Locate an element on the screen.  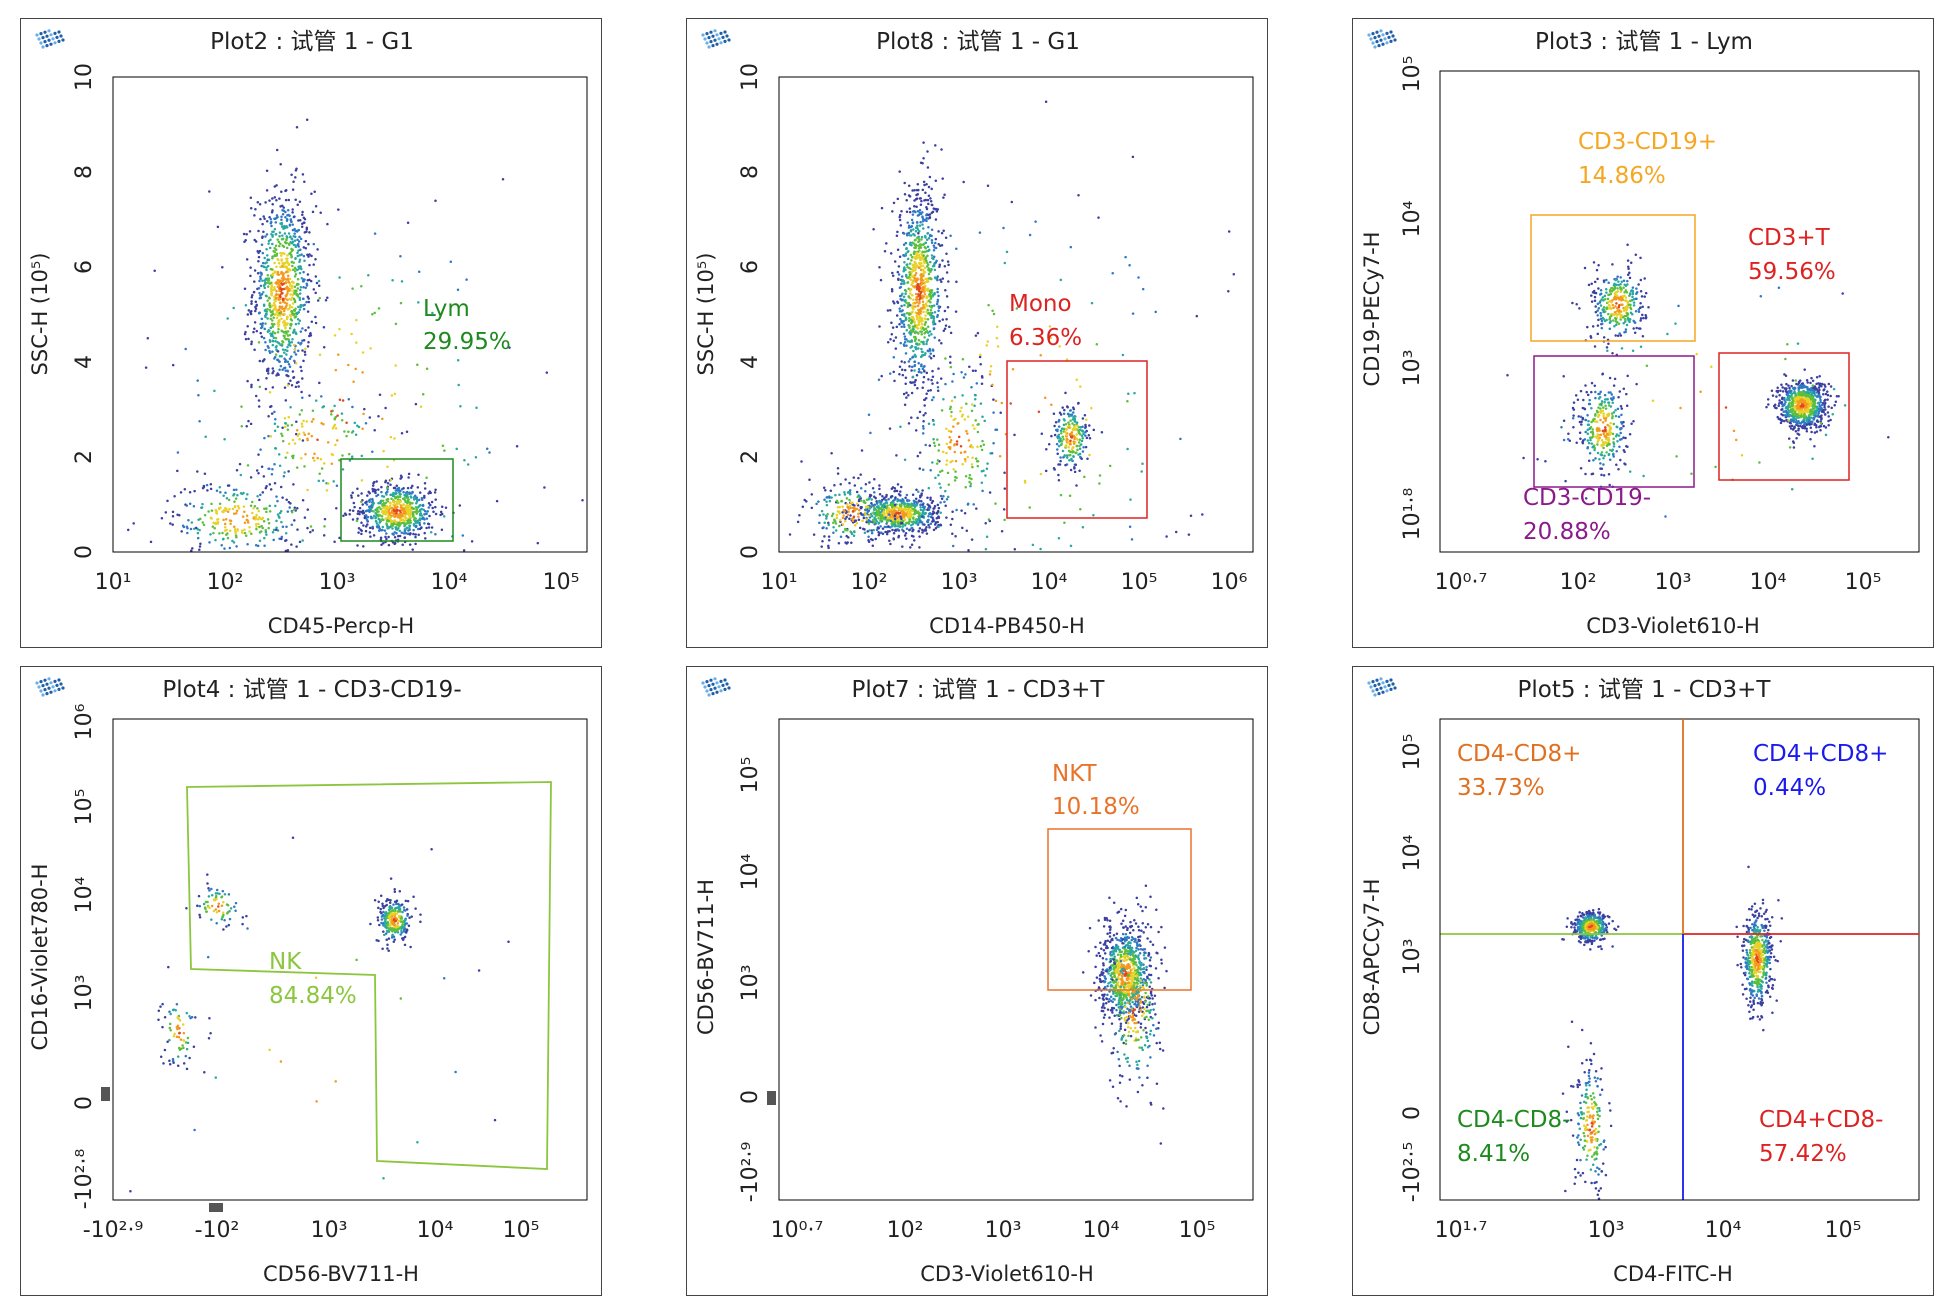
logo-dot is located at coordinates (1391, 41).